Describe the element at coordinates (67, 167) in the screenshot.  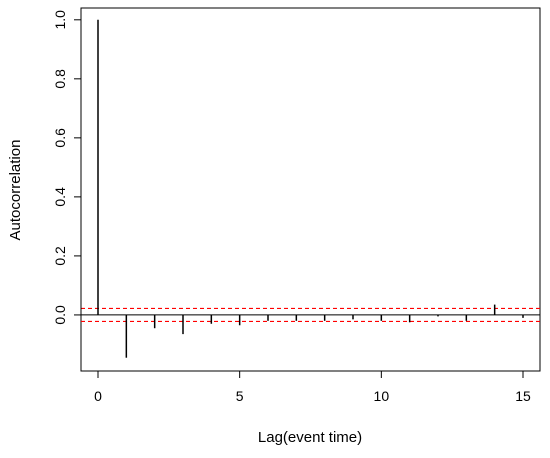
I see `y-axis: 0.0 0.2 0.4 0.6 0.8 1.0` at that location.